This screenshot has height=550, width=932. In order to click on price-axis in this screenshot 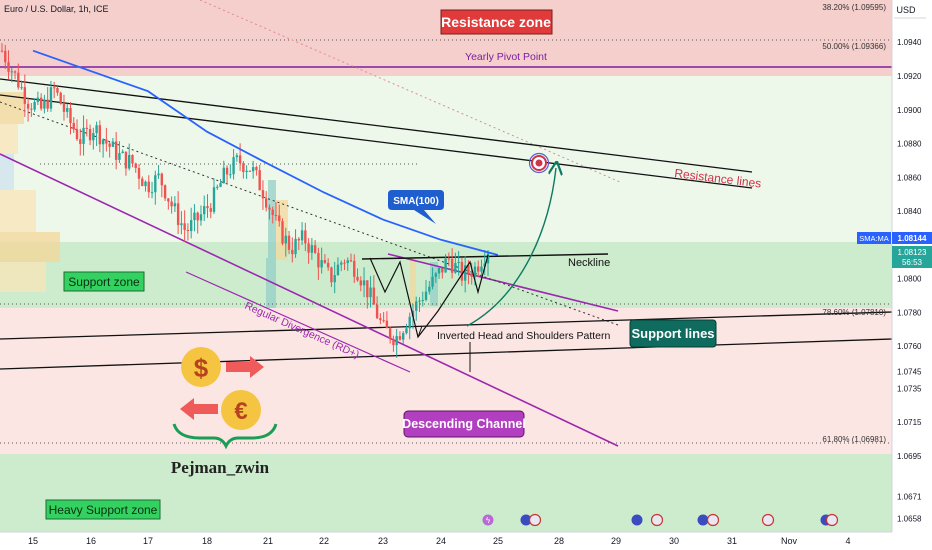, I will do `click(912, 275)`.